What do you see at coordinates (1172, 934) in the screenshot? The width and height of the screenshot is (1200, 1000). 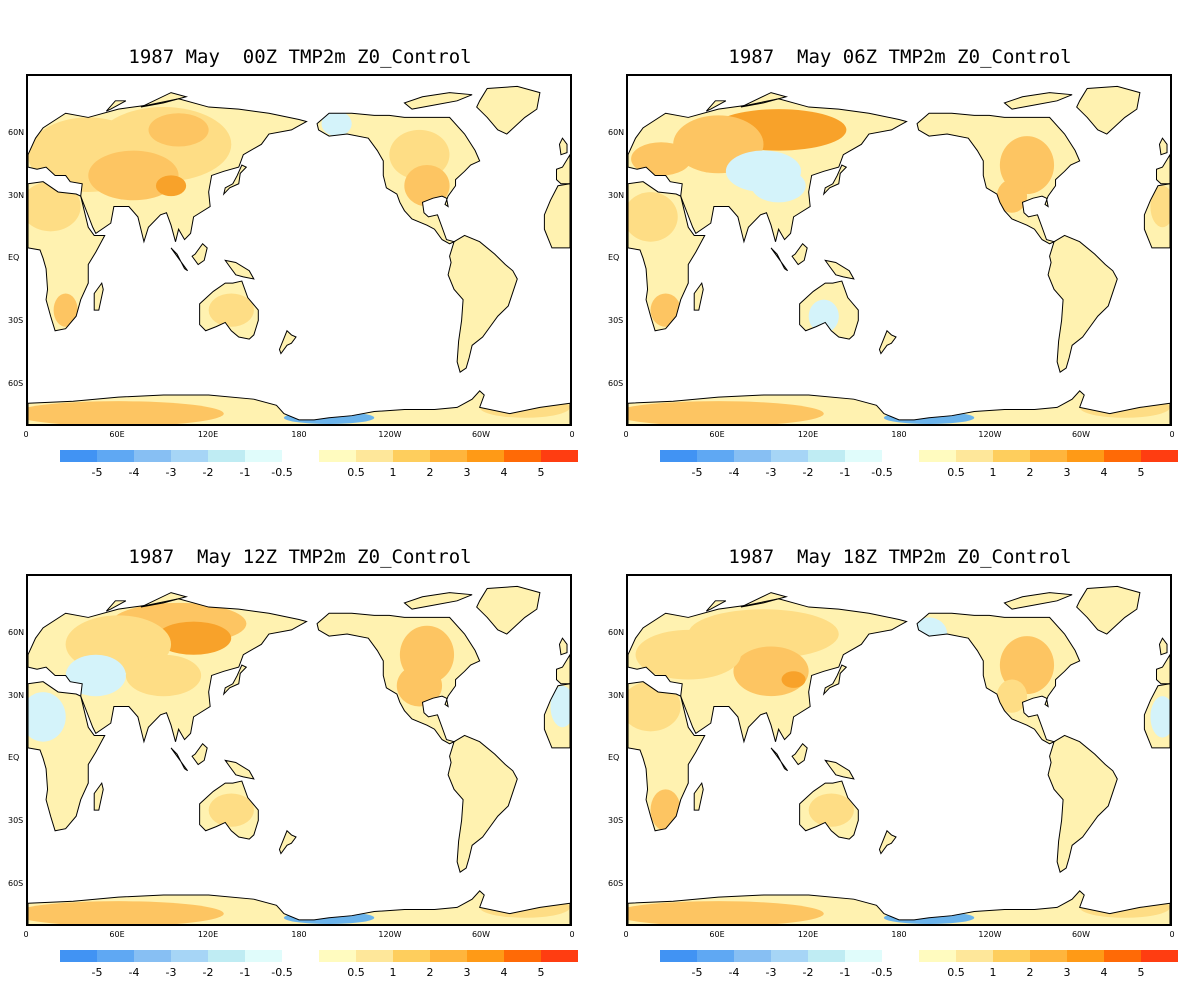 I see `longitude-label: 0` at bounding box center [1172, 934].